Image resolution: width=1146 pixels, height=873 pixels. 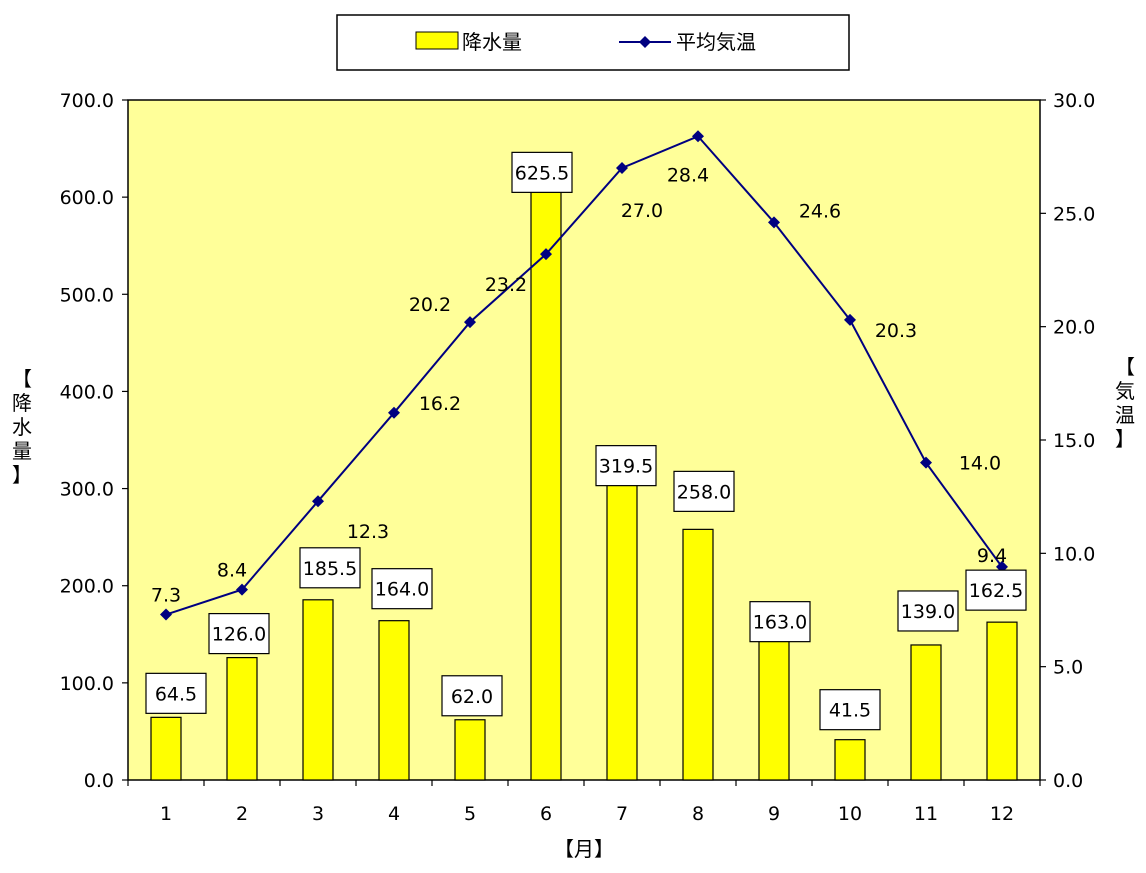 I want to click on y-right-tick-label: 30.0, so click(x=1074, y=101).